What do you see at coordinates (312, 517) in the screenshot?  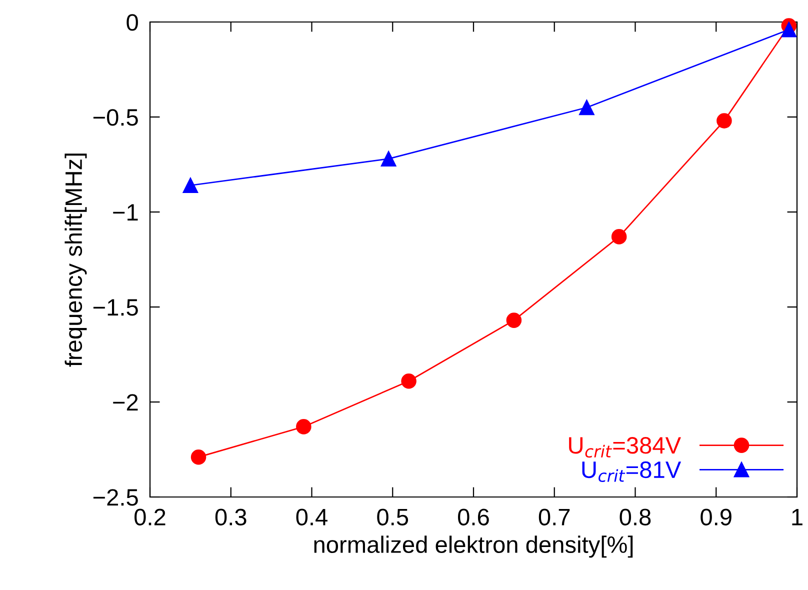 I see `x-tick-label: 0.4` at bounding box center [312, 517].